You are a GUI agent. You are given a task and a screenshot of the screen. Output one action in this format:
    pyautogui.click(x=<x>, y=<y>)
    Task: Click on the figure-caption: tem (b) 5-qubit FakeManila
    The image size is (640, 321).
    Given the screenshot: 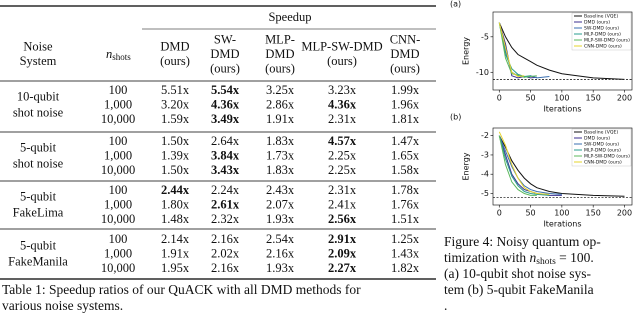 What is the action you would take?
    pyautogui.click(x=519, y=289)
    